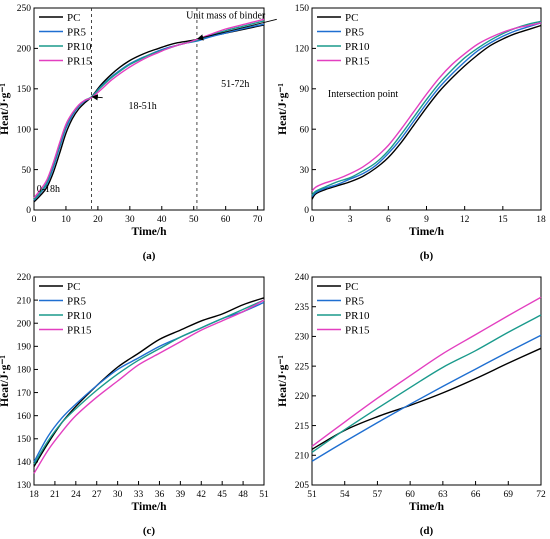 This screenshot has width=550, height=539. Describe the element at coordinates (24, 417) in the screenshot. I see `y-tick-label: 160` at that location.